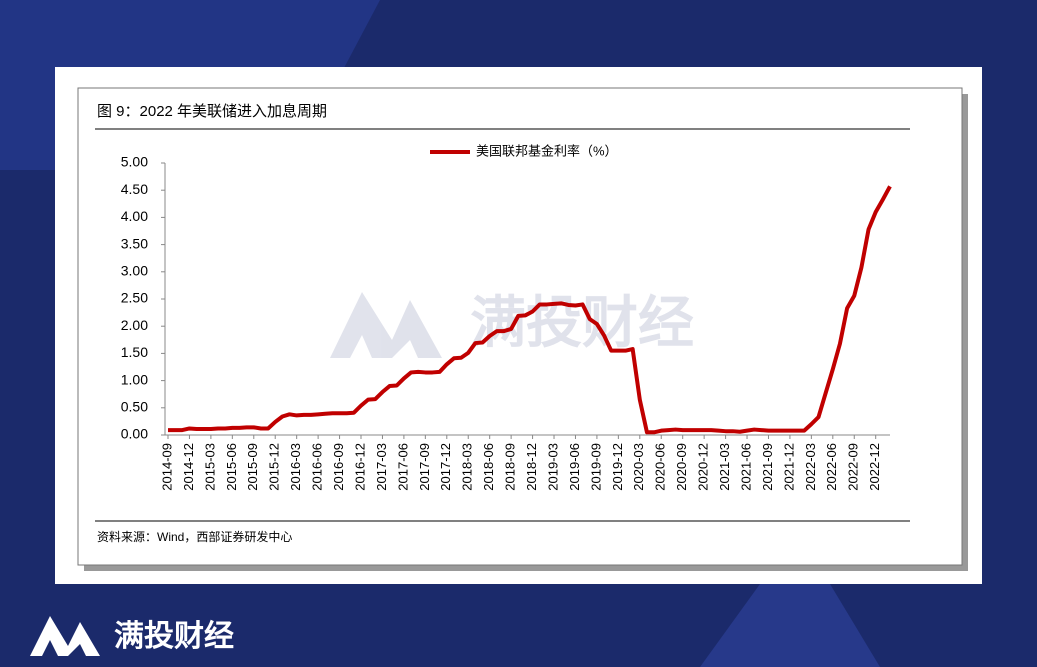  What do you see at coordinates (134, 162) in the screenshot?
I see `y-tick-label: 5.00` at bounding box center [134, 162].